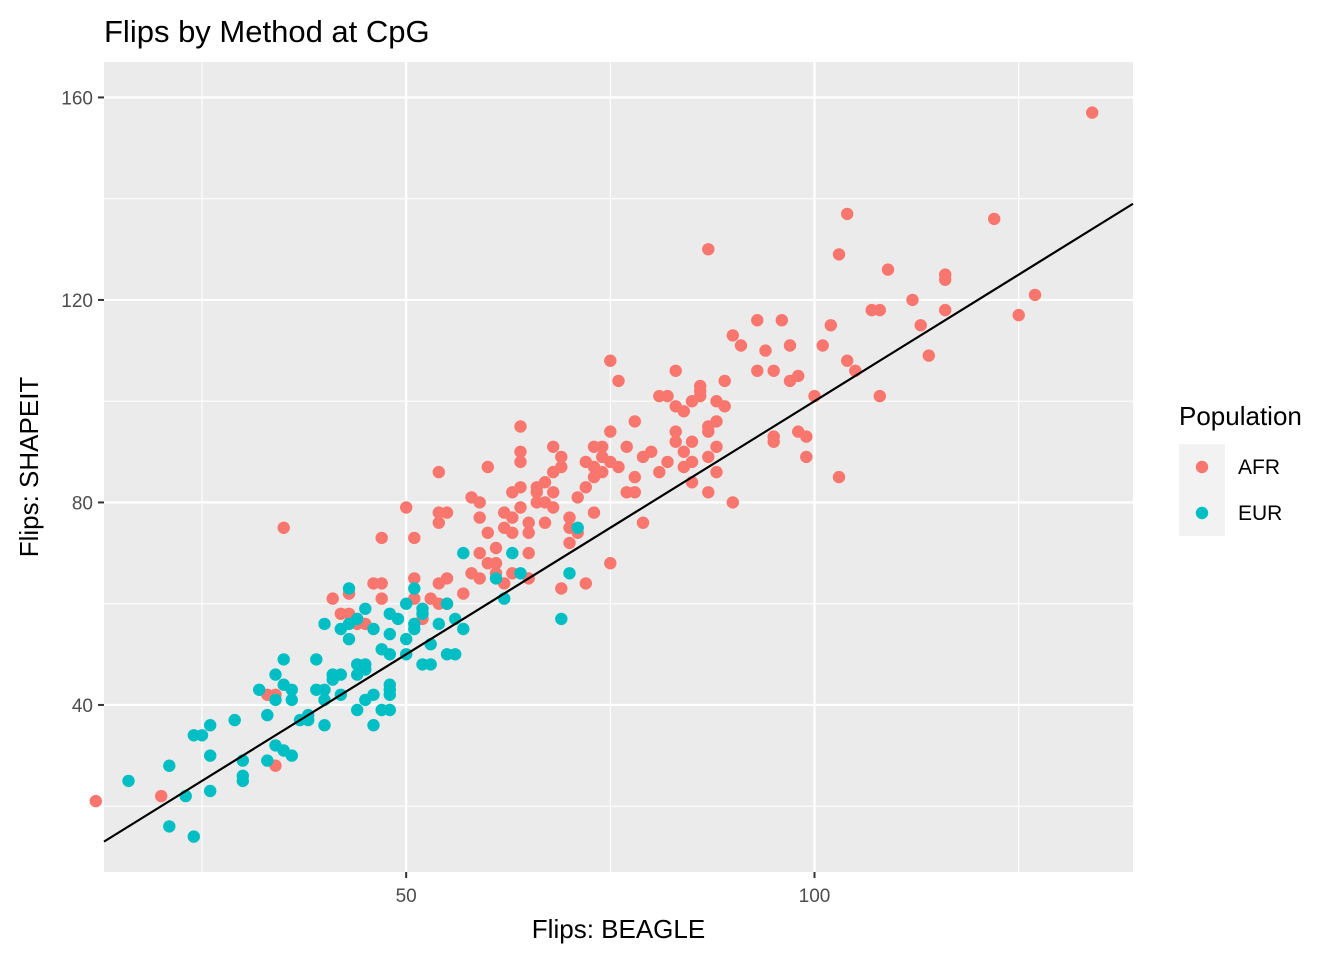 The width and height of the screenshot is (1344, 960). Describe the element at coordinates (1259, 467) in the screenshot. I see `legend-label-afr: AFR` at that location.